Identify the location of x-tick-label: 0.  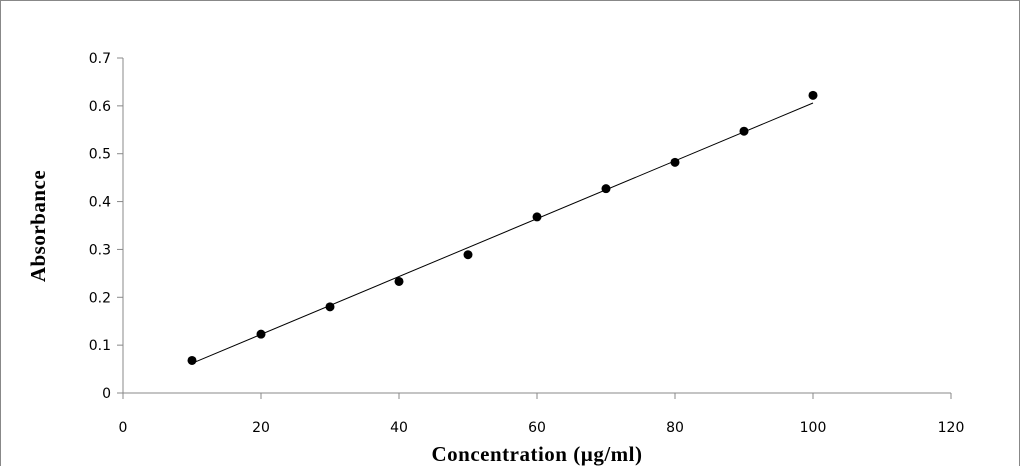
(123, 428).